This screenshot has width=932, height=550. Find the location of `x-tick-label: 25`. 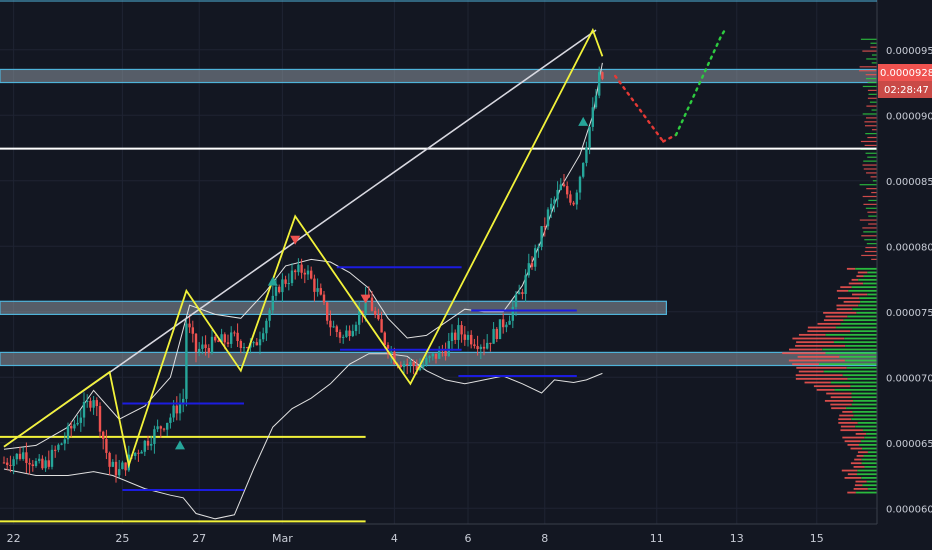

x-tick-label: 25 is located at coordinates (122, 538).